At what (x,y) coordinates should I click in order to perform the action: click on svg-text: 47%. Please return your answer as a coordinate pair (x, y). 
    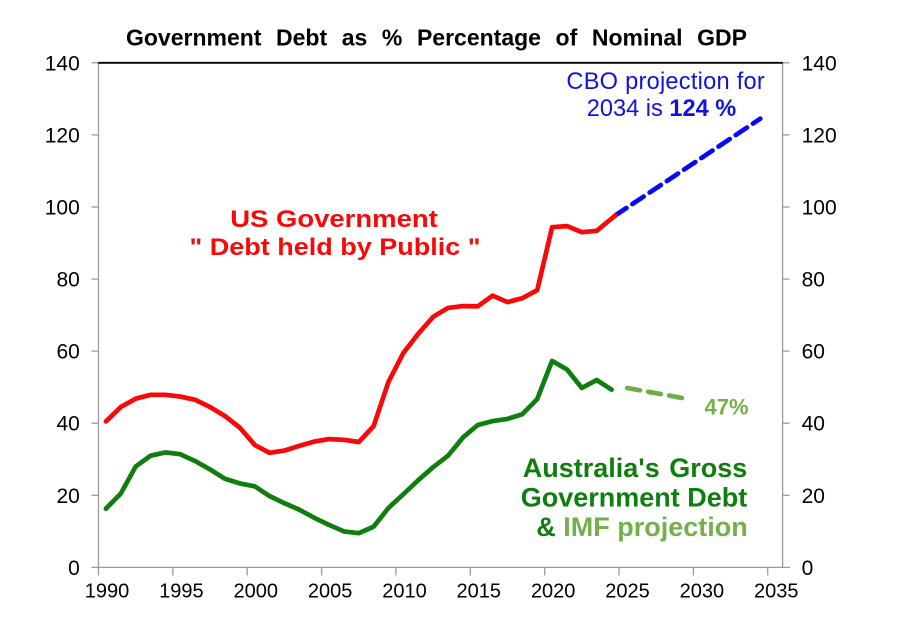
    Looking at the image, I should click on (726, 407).